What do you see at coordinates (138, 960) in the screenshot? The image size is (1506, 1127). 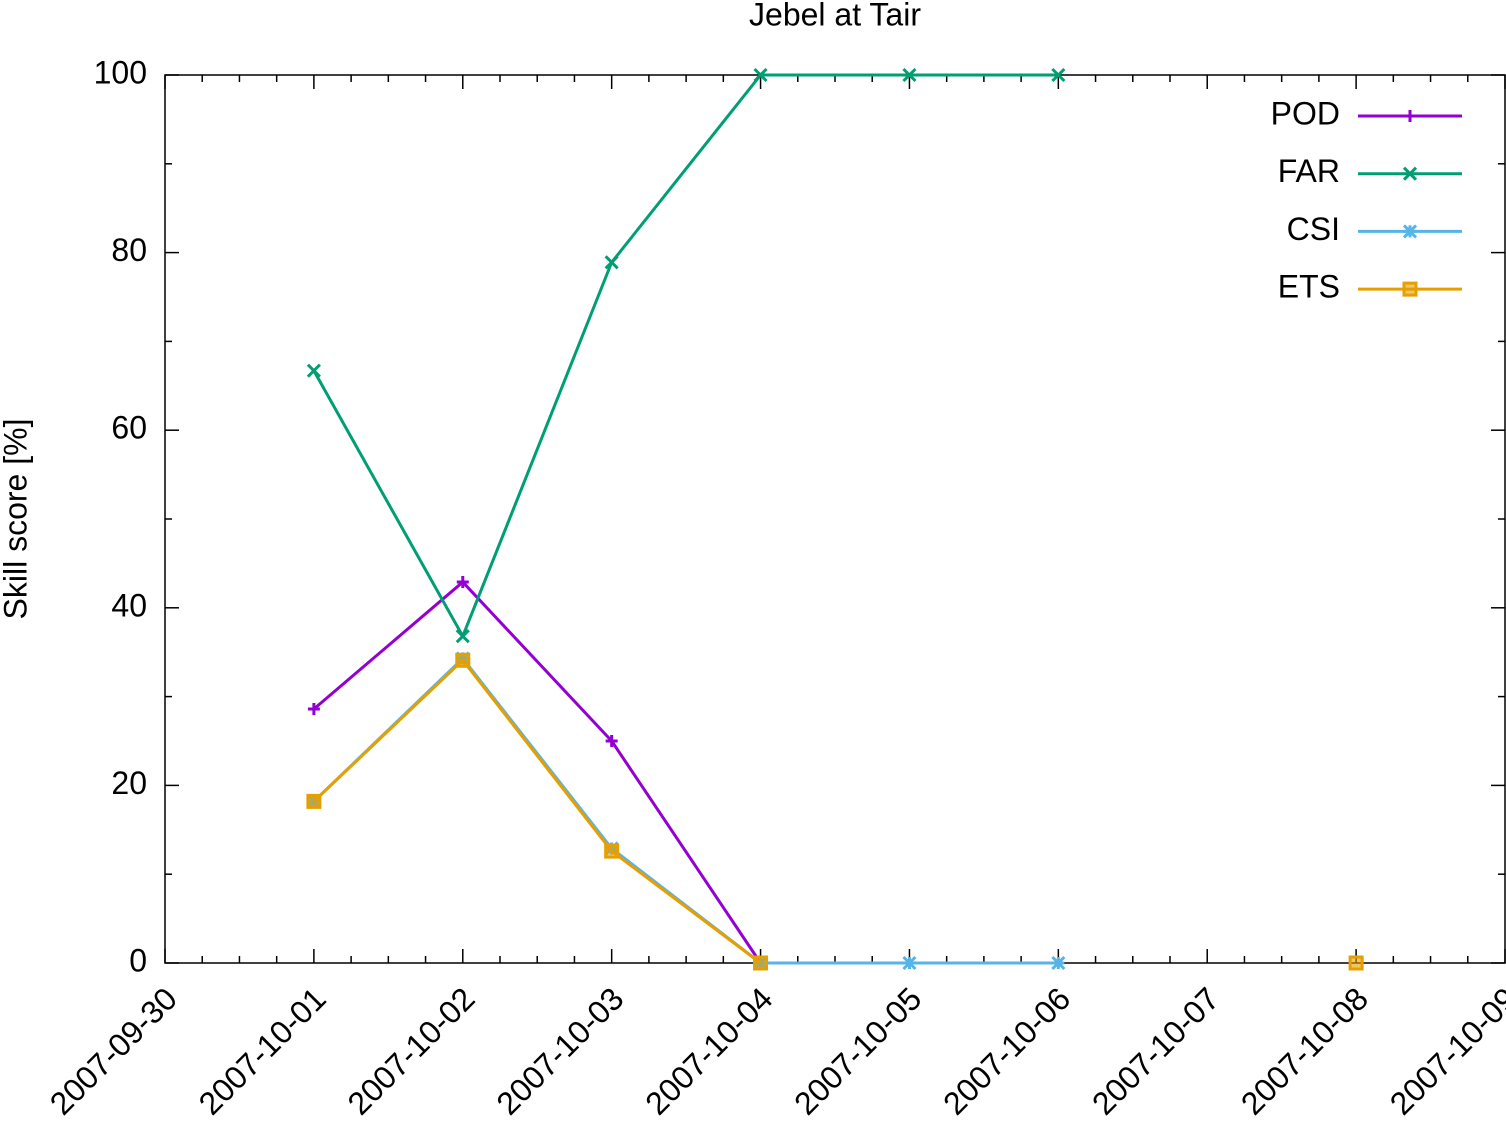 I see `y-tick-label: 0` at bounding box center [138, 960].